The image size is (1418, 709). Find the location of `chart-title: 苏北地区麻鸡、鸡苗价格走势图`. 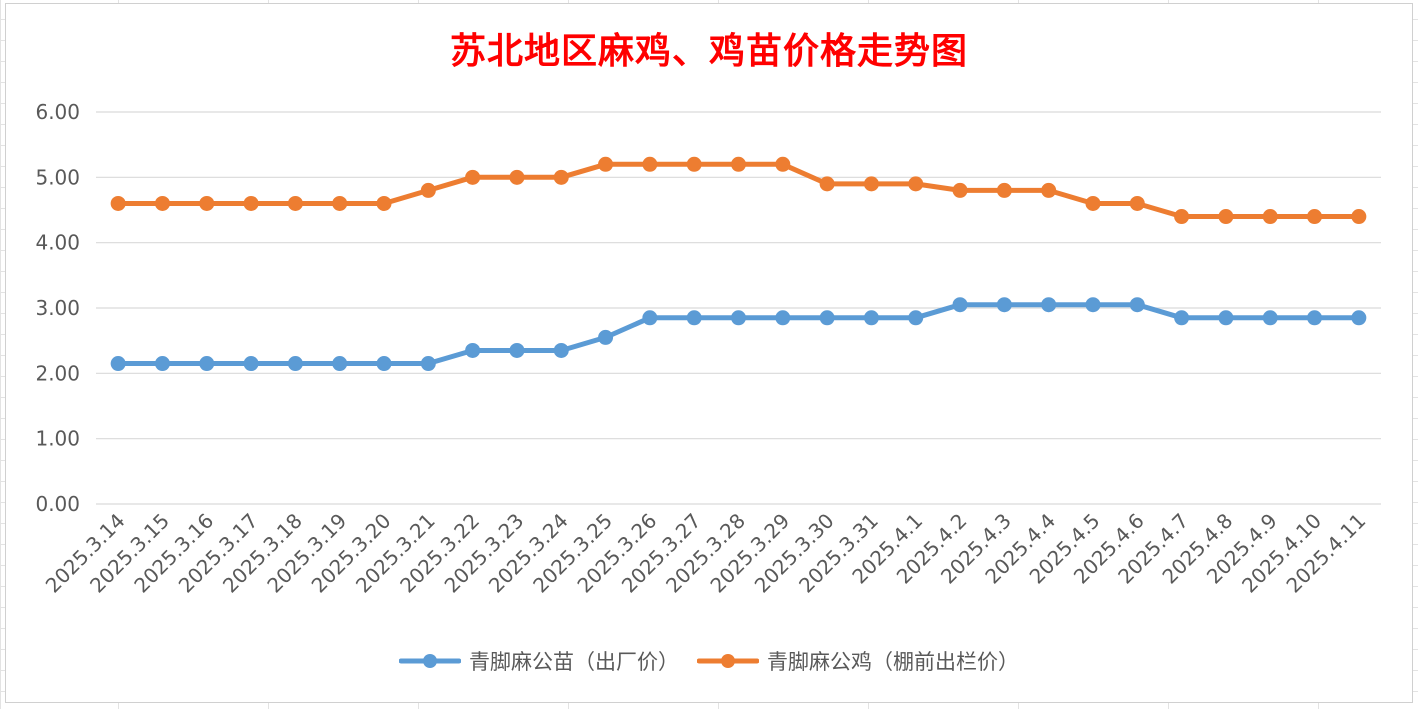

chart-title: 苏北地区麻鸡、鸡苗价格走势图 is located at coordinates (708, 51).